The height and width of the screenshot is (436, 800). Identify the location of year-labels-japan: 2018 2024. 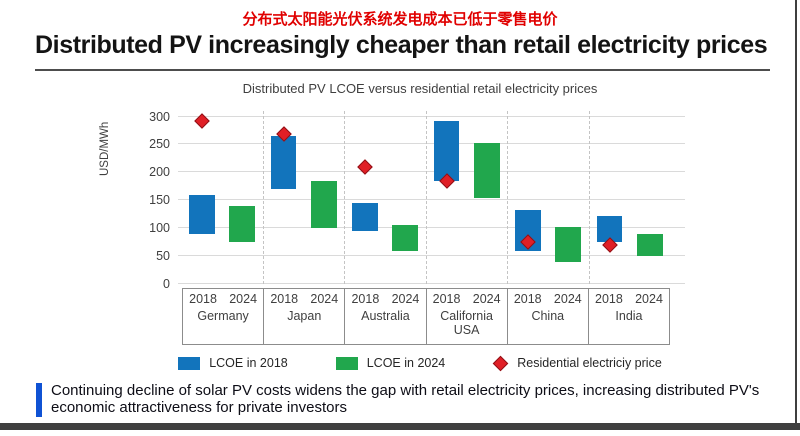
(304, 297).